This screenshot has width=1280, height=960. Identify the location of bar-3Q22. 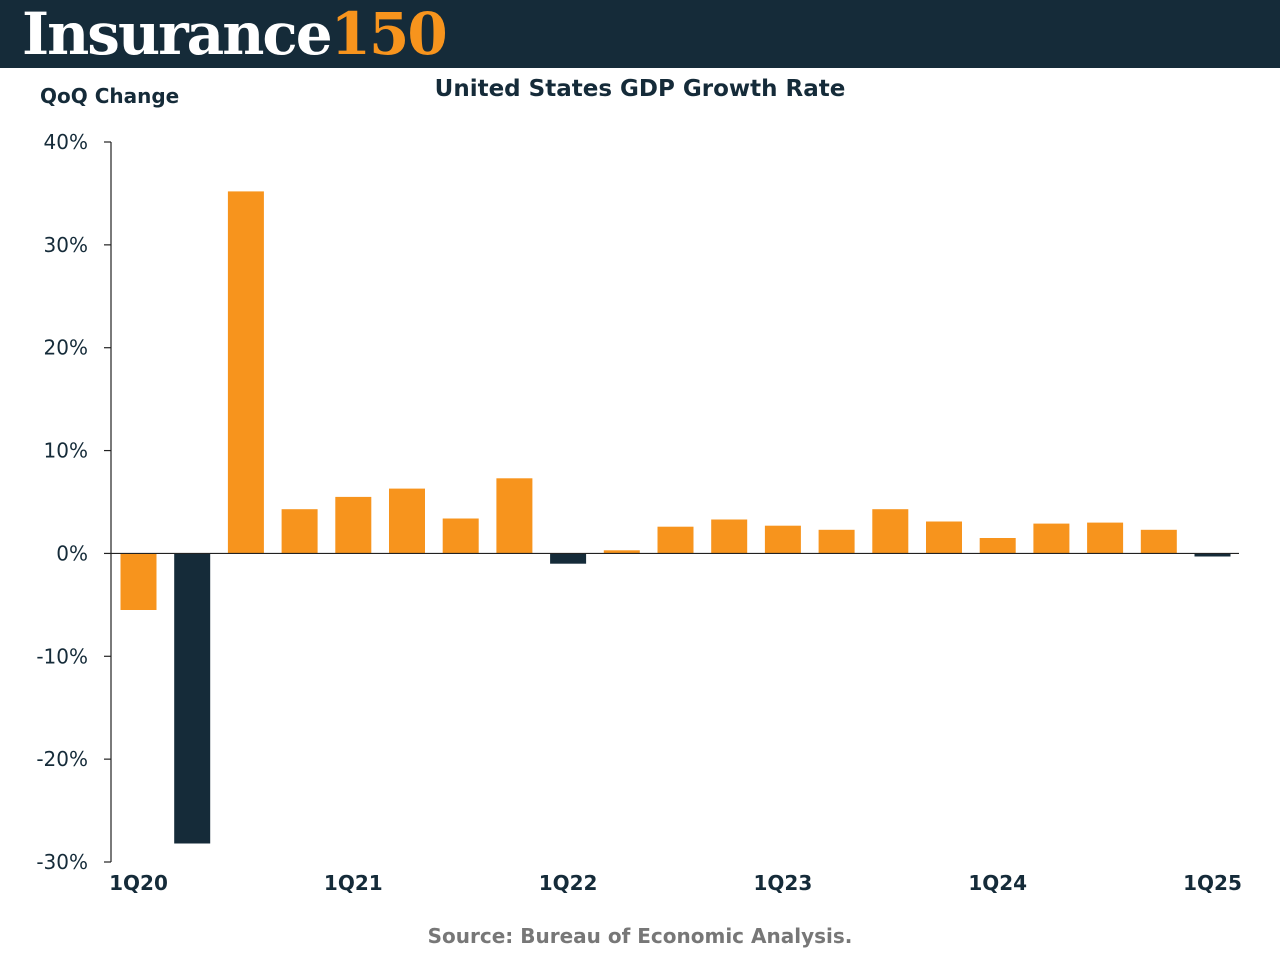
(675, 540).